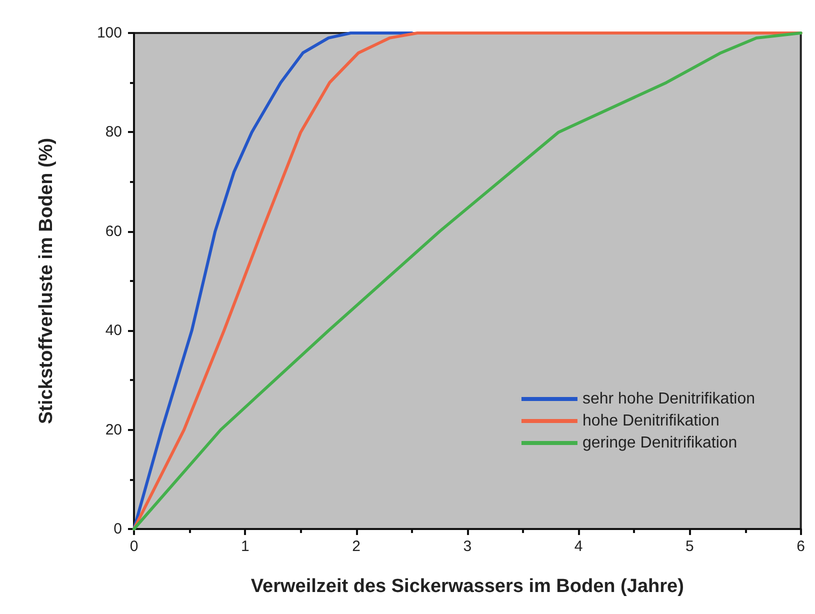 The height and width of the screenshot is (614, 815). What do you see at coordinates (578, 546) in the screenshot?
I see `x-tick-label: 4` at bounding box center [578, 546].